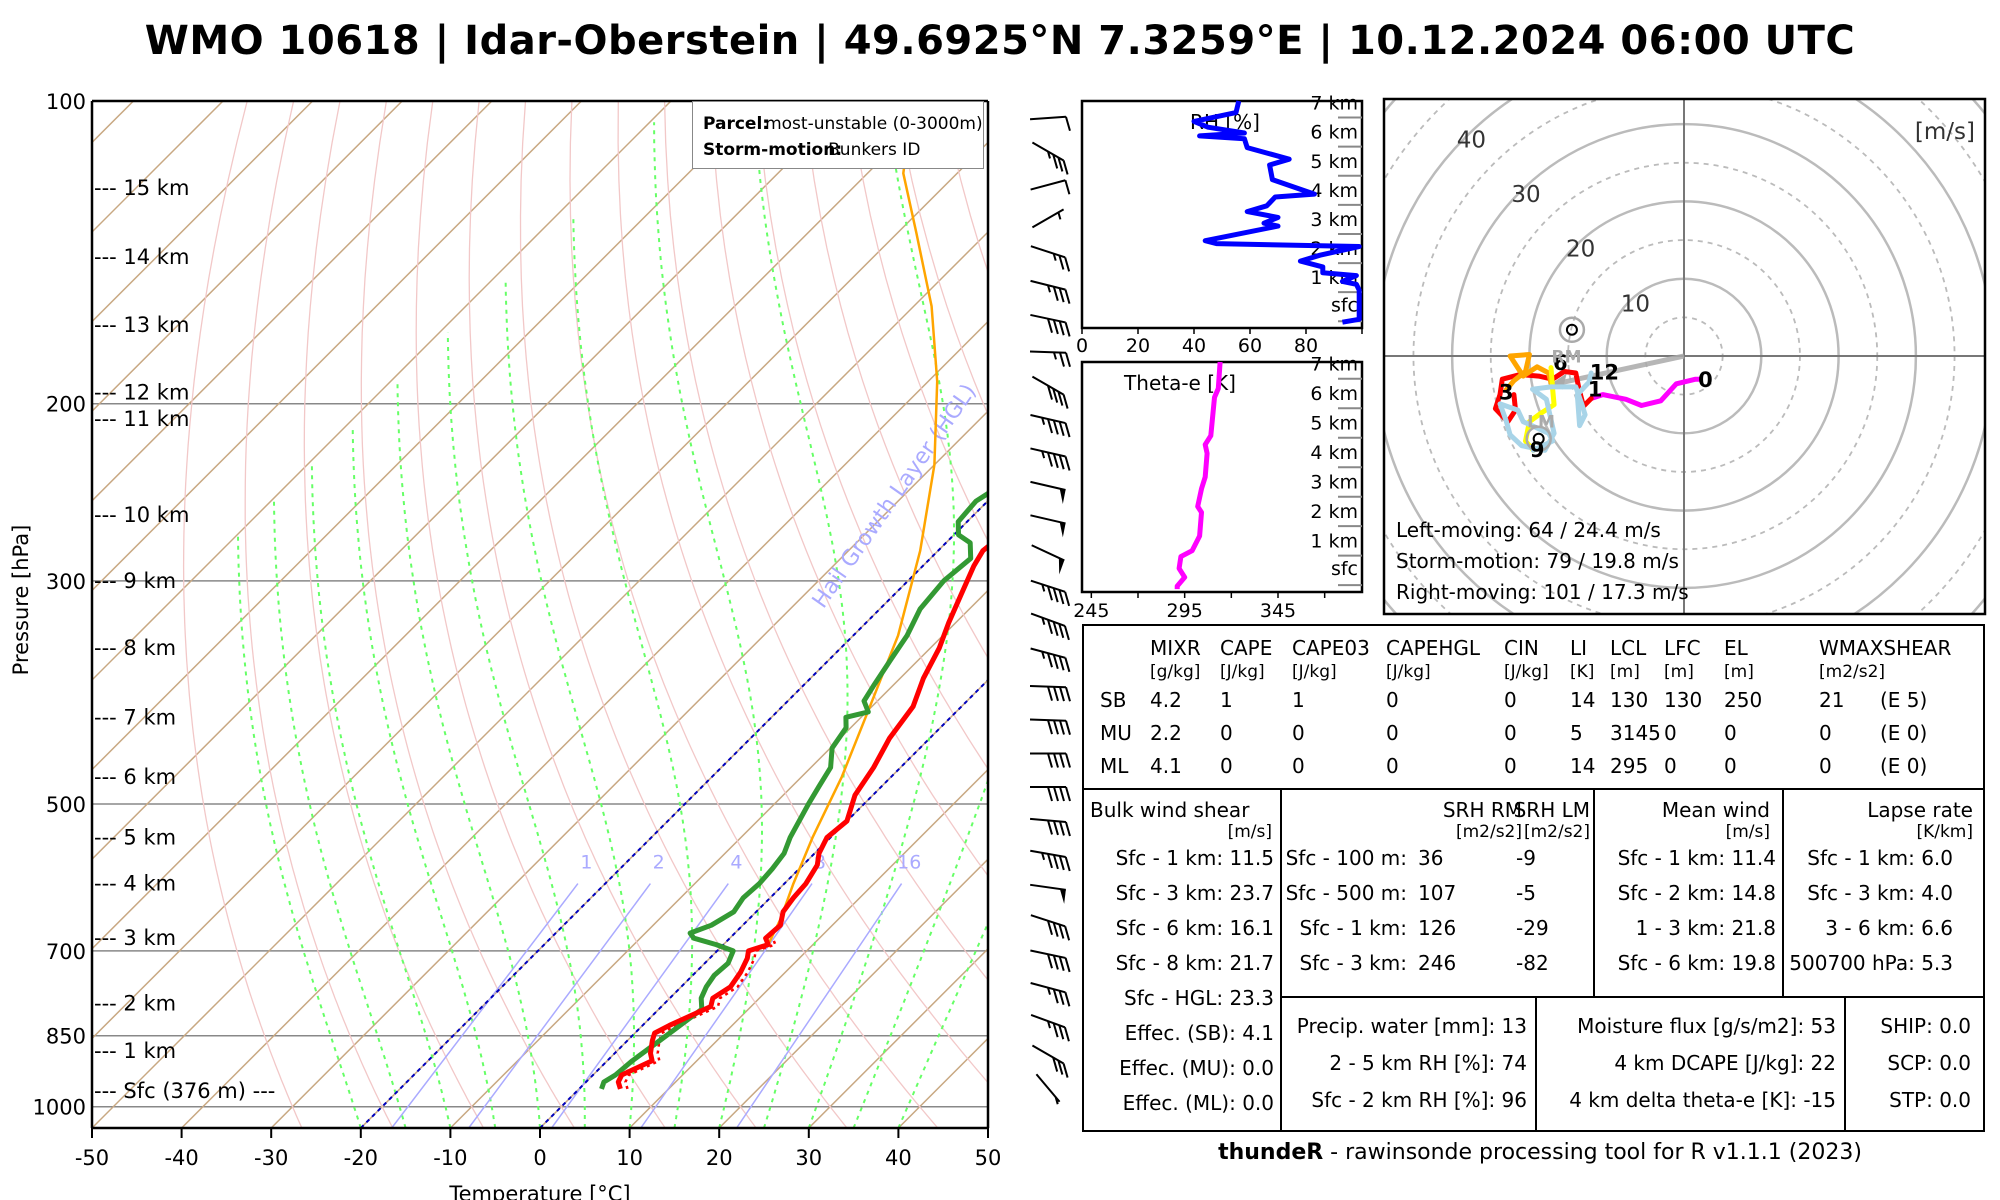 Image resolution: width=2000 pixels, height=1200 pixels. What do you see at coordinates (1249, 832) in the screenshot?
I see `bulk-shear-unit: [m/s]` at bounding box center [1249, 832].